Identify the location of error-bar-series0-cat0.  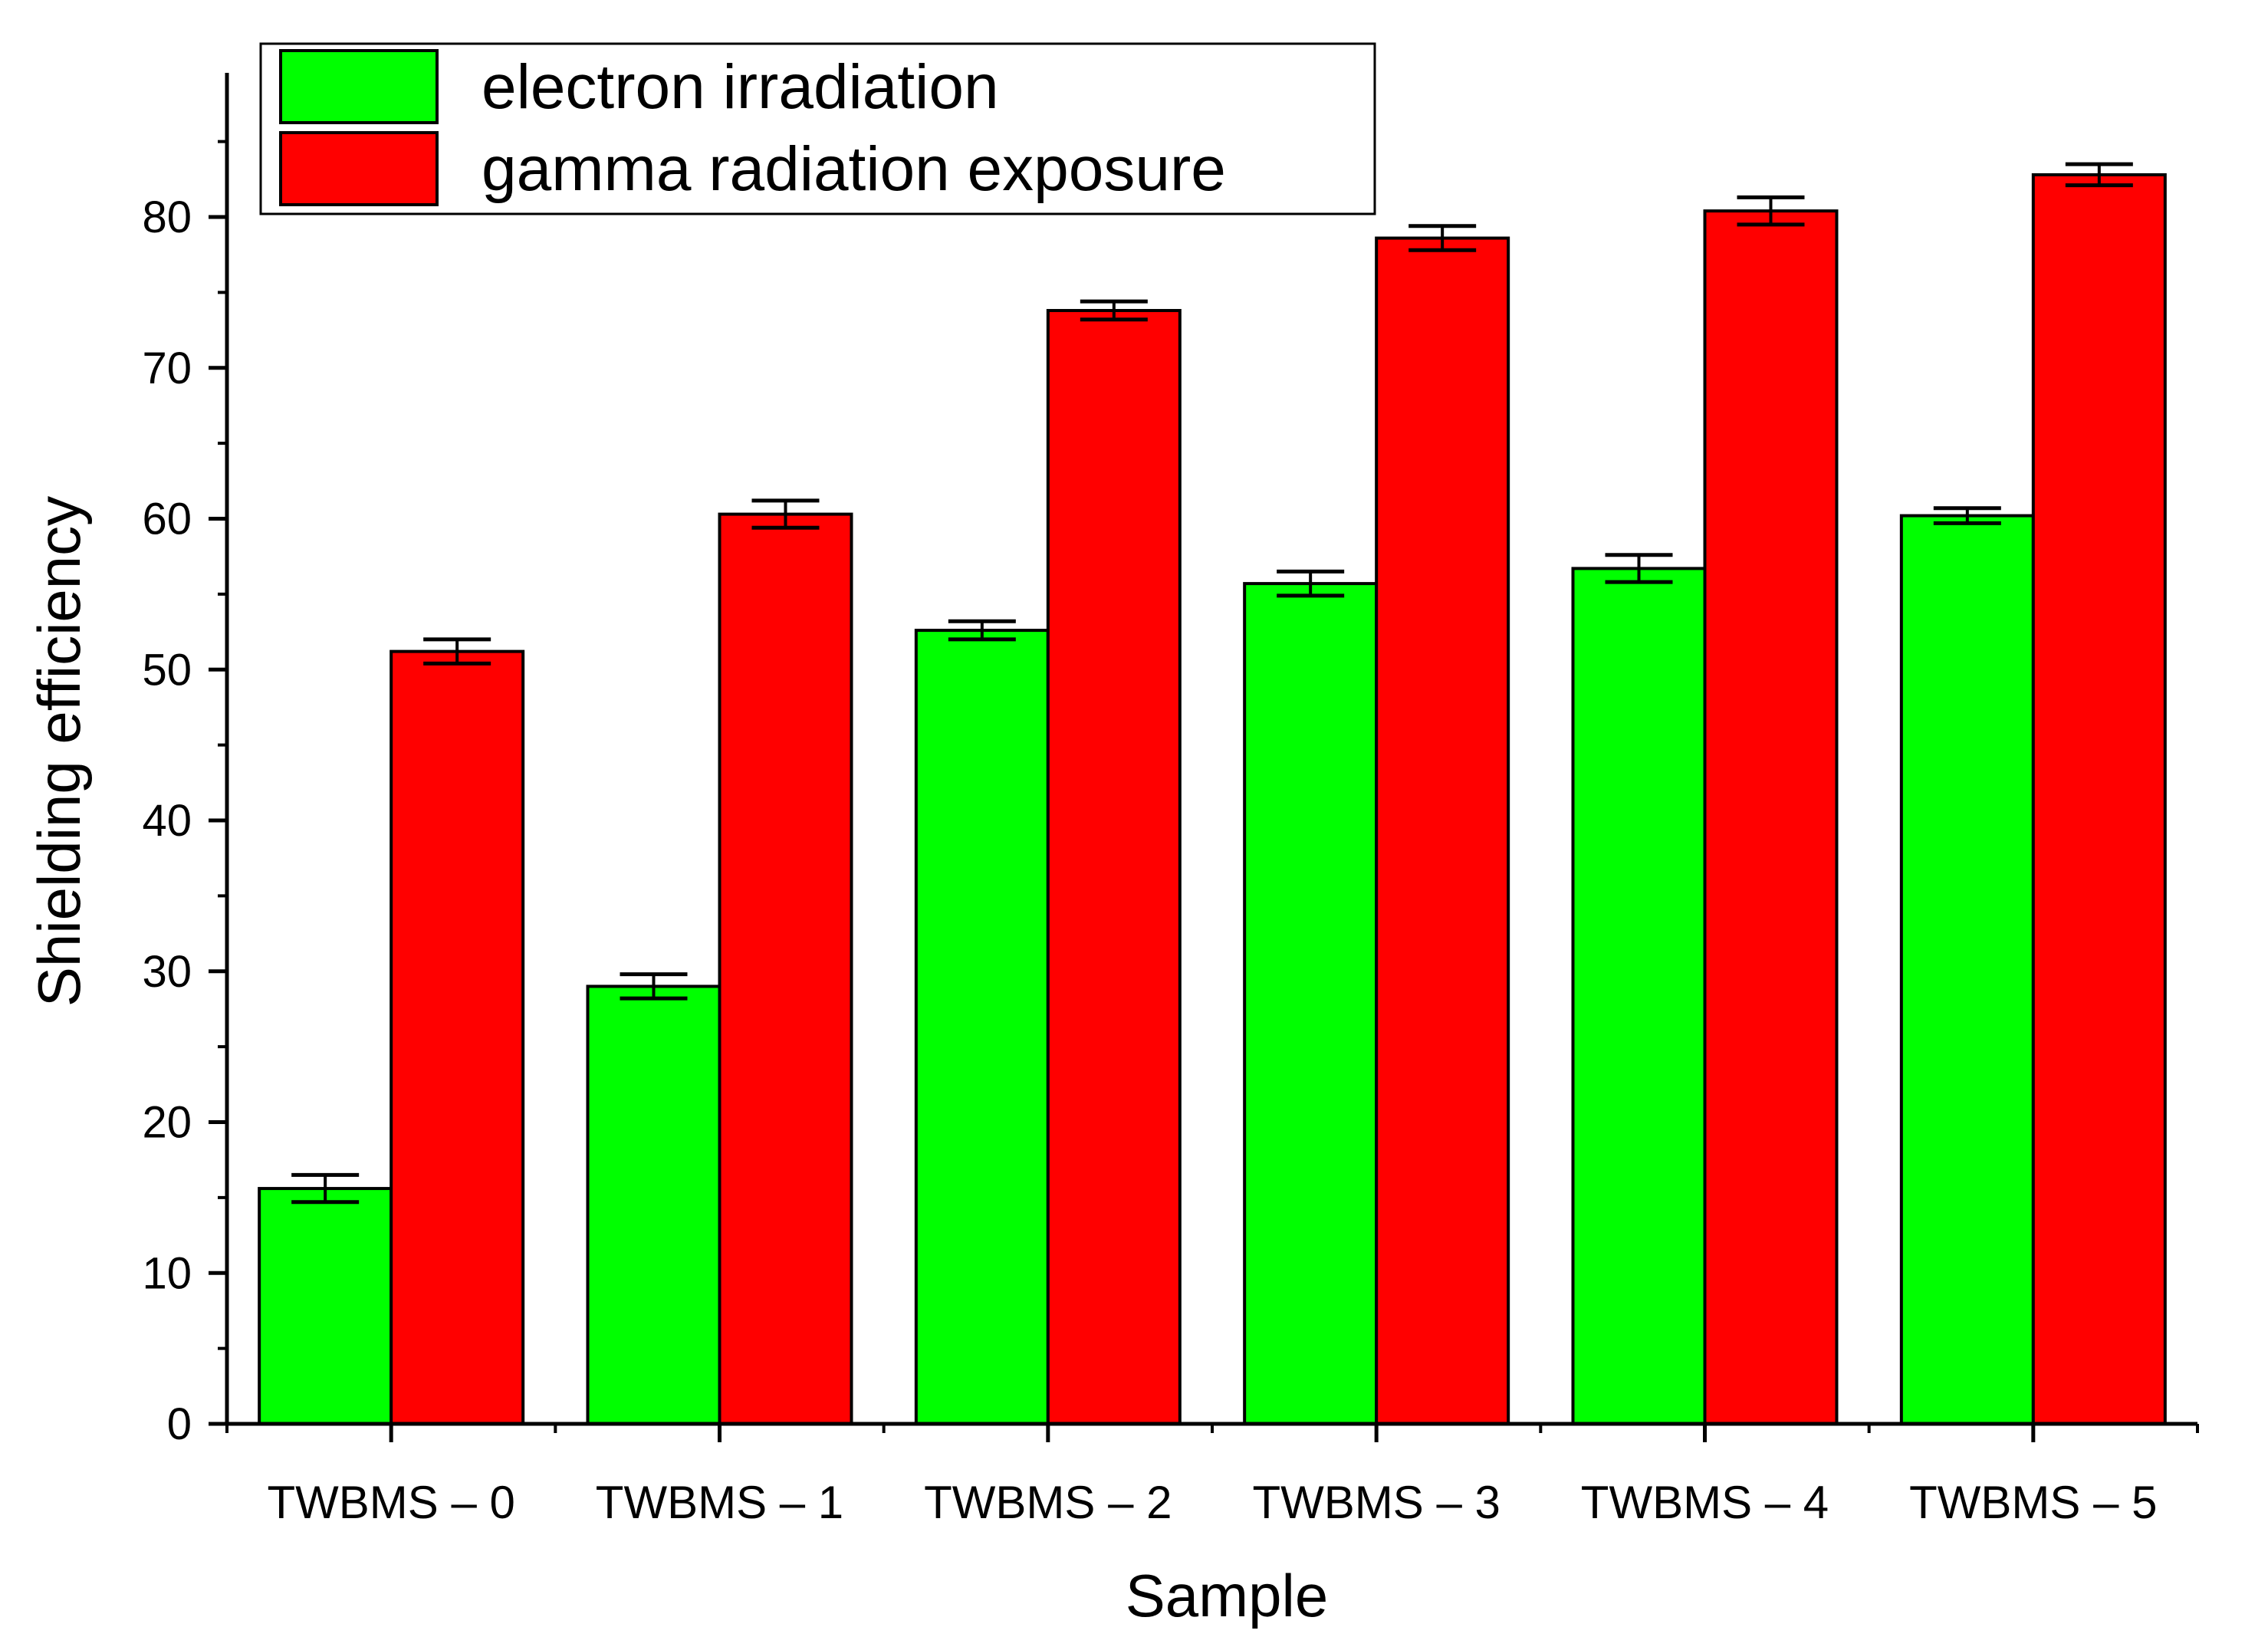
(325, 1188).